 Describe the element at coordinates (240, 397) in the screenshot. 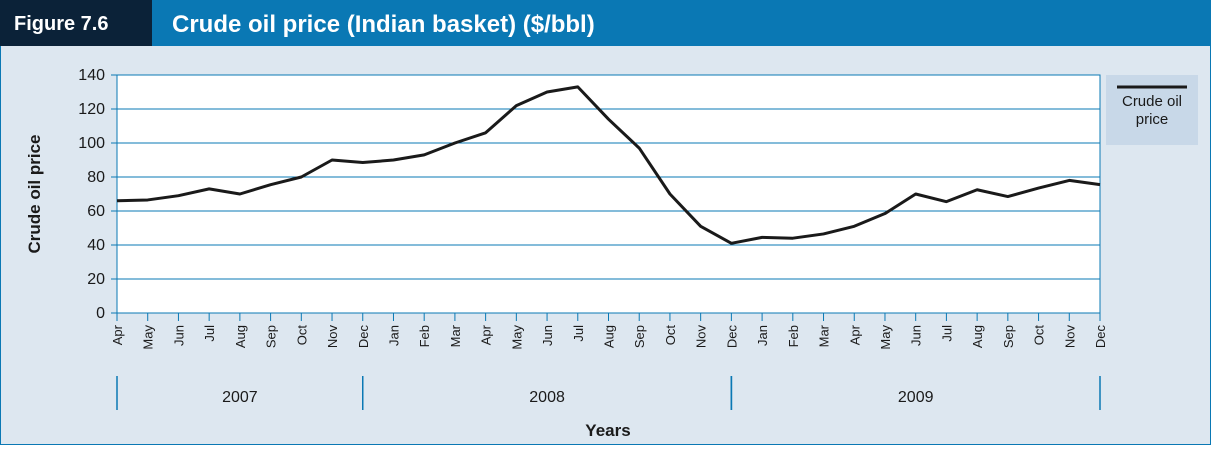

I see `year-label: 2007` at that location.